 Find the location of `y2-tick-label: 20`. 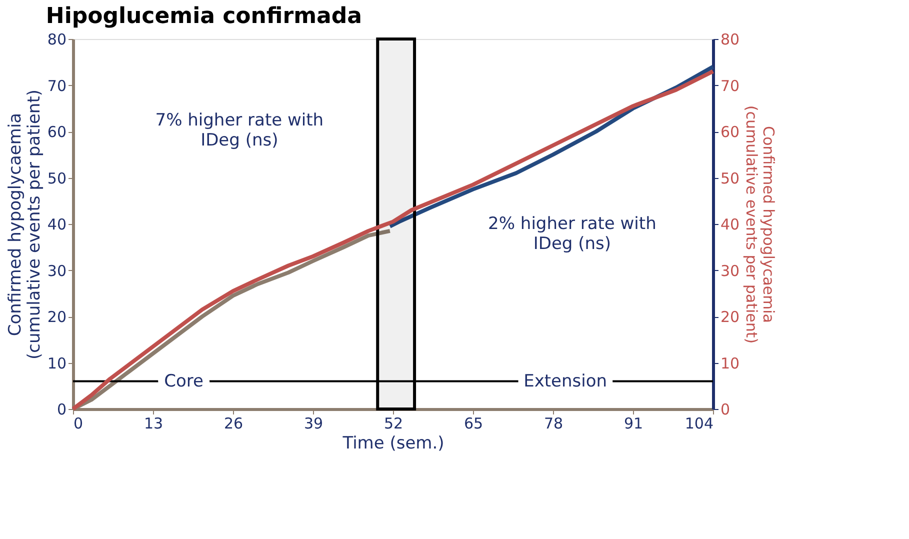

y2-tick-label: 20 is located at coordinates (730, 317).